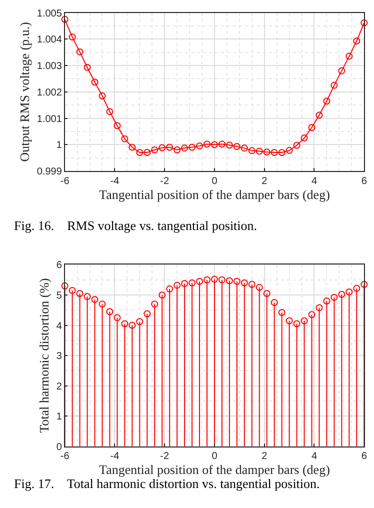  Describe the element at coordinates (136, 225) in the screenshot. I see `caption: Fig. 16. RMS voltage vs. tangential position.` at that location.